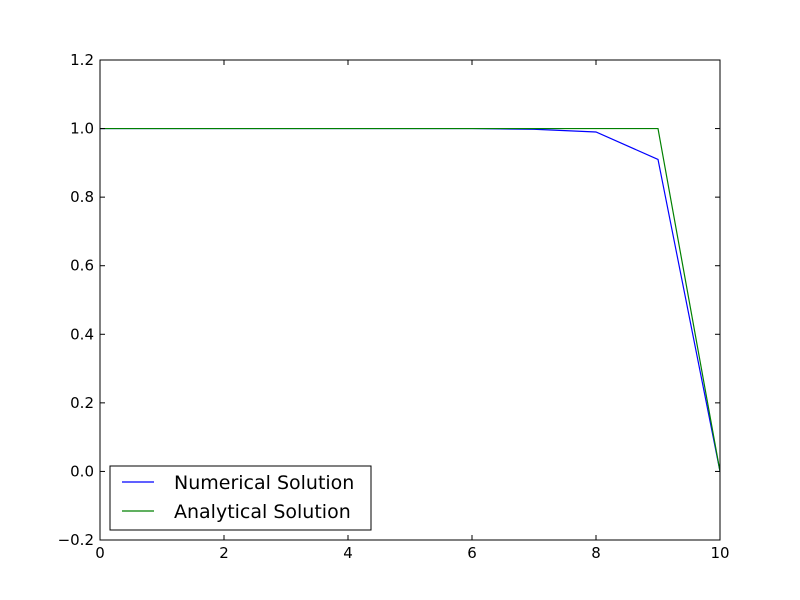 The width and height of the screenshot is (800, 600). I want to click on x-tick-label: 0, so click(100, 553).